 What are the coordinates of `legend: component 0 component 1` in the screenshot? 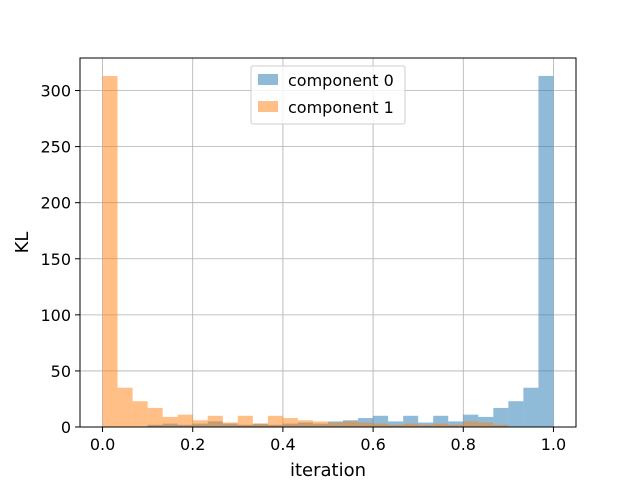 It's located at (328, 95).